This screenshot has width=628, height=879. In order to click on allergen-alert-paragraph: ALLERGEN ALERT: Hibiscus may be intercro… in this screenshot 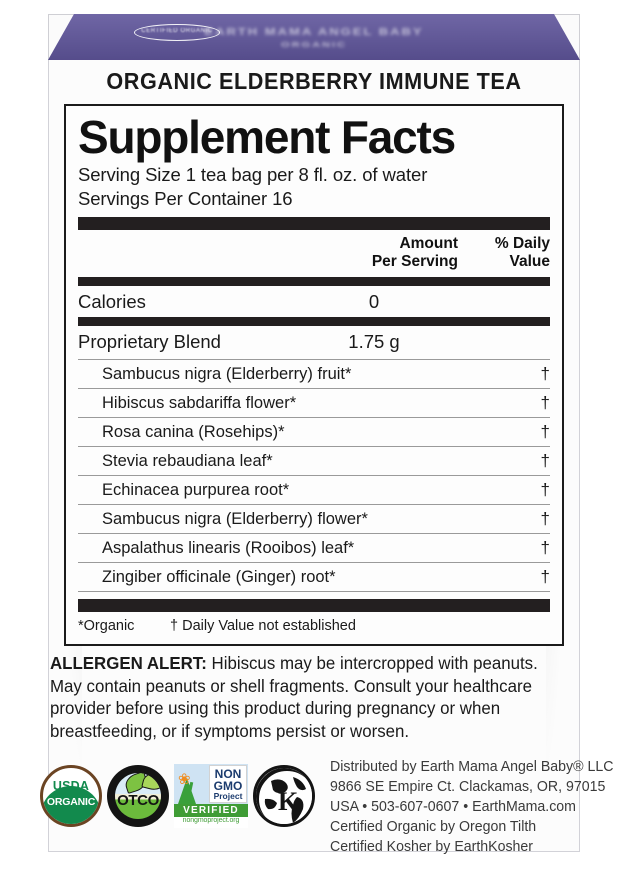, I will do `click(302, 697)`.